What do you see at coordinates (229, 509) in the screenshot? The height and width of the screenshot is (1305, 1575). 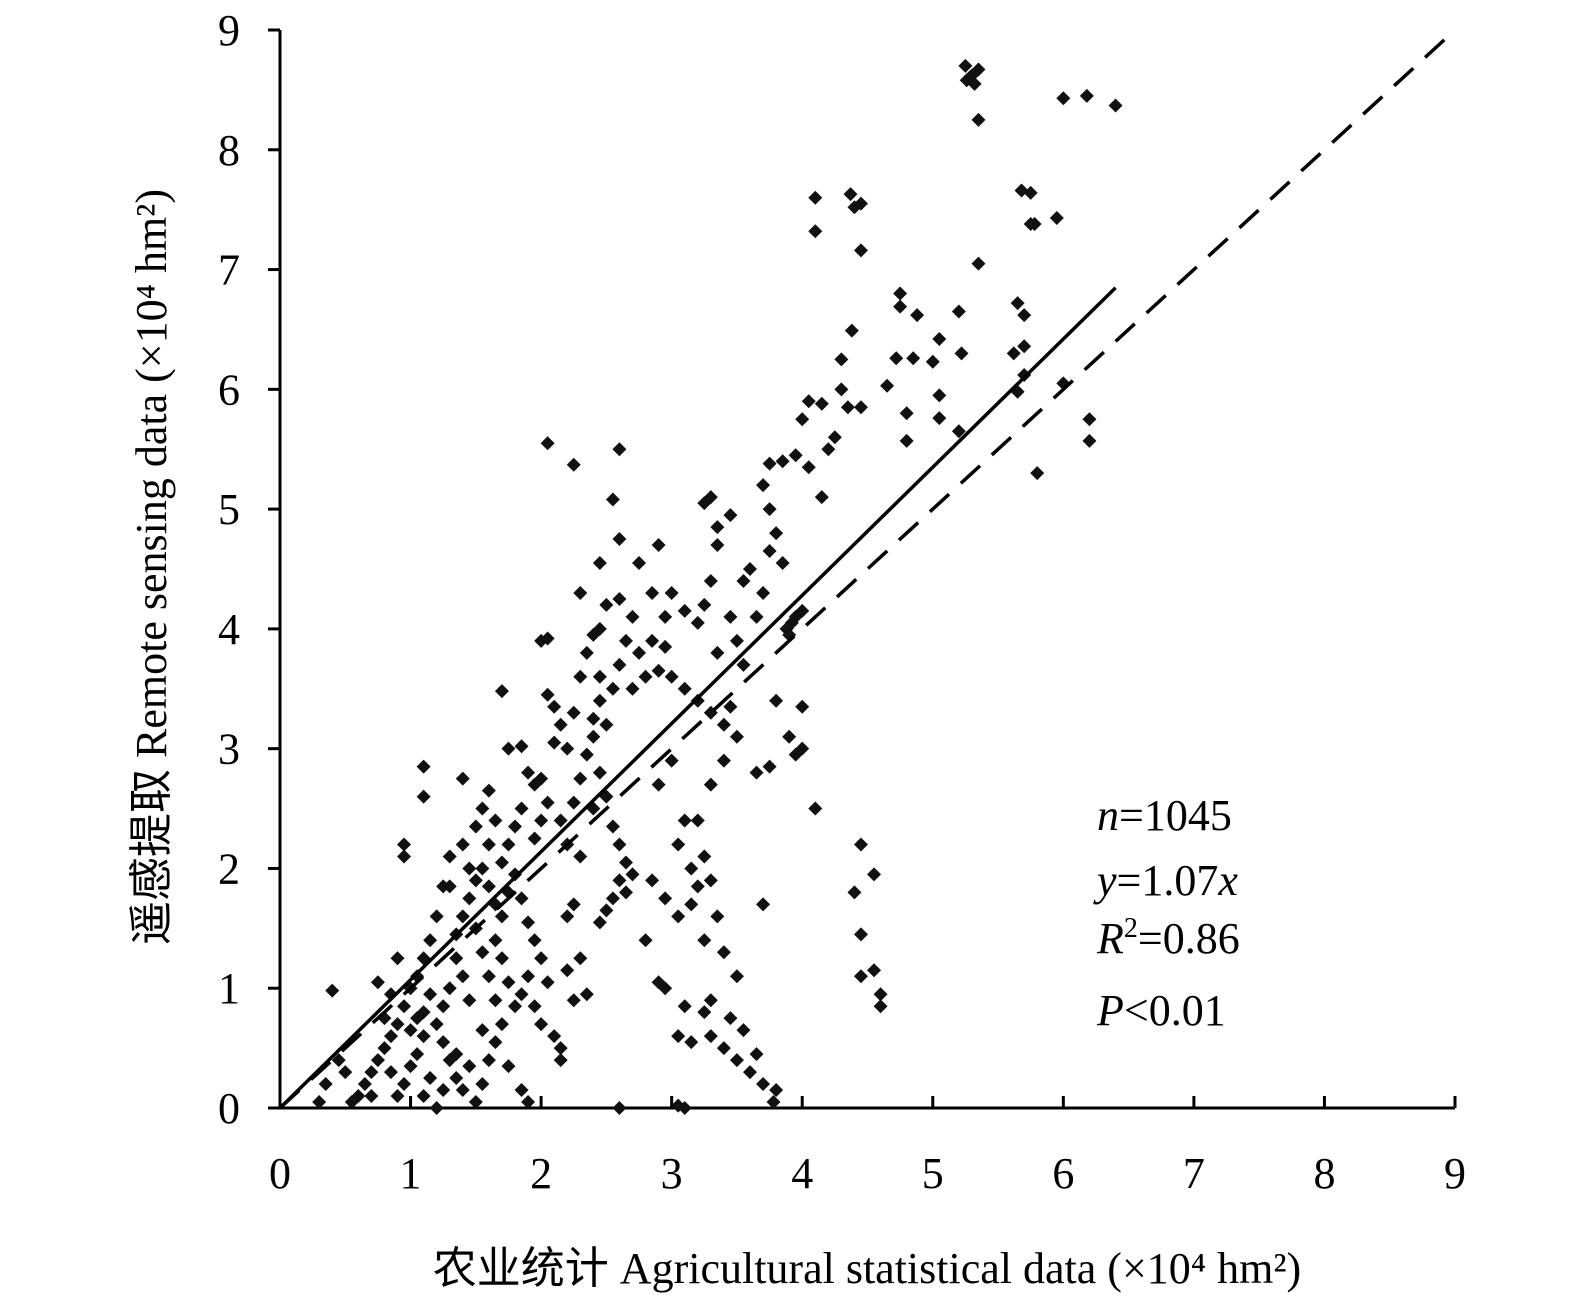 I see `y-tick-label: 5` at bounding box center [229, 509].